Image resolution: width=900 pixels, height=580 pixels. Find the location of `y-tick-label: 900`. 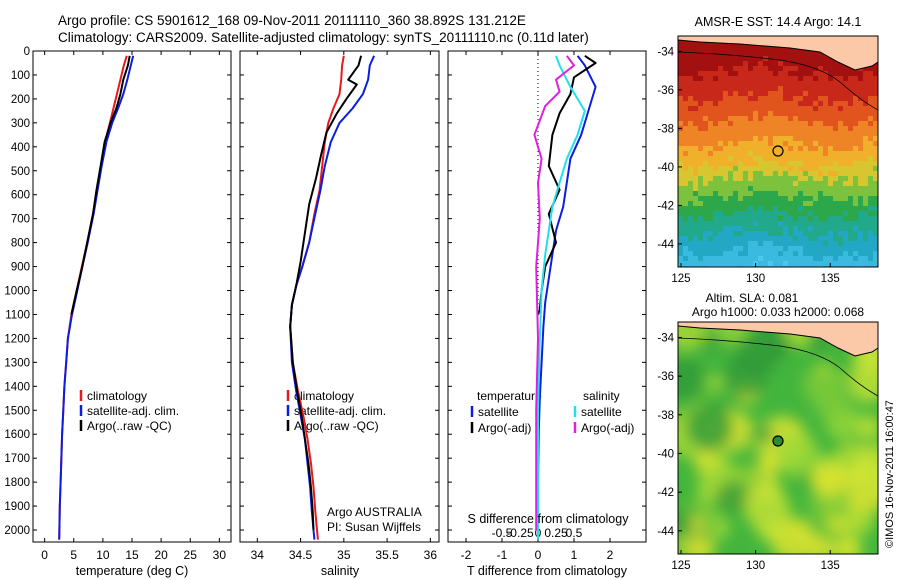

y-tick-label: 900 is located at coordinates (20, 268).